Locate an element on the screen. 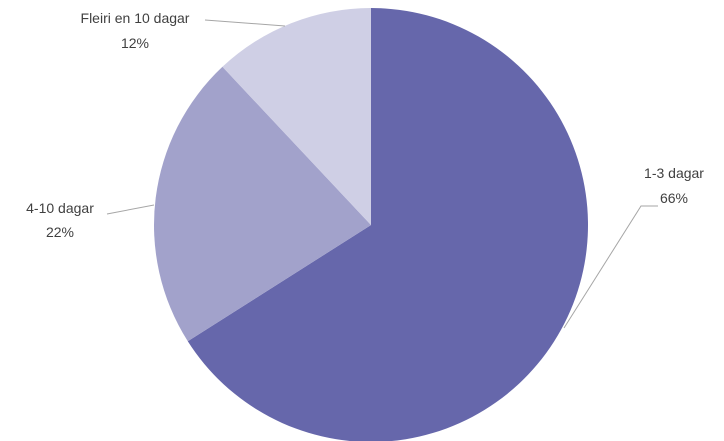 The width and height of the screenshot is (724, 441). slice-label-1-3-dagar: 1-3 dagar is located at coordinates (674, 173).